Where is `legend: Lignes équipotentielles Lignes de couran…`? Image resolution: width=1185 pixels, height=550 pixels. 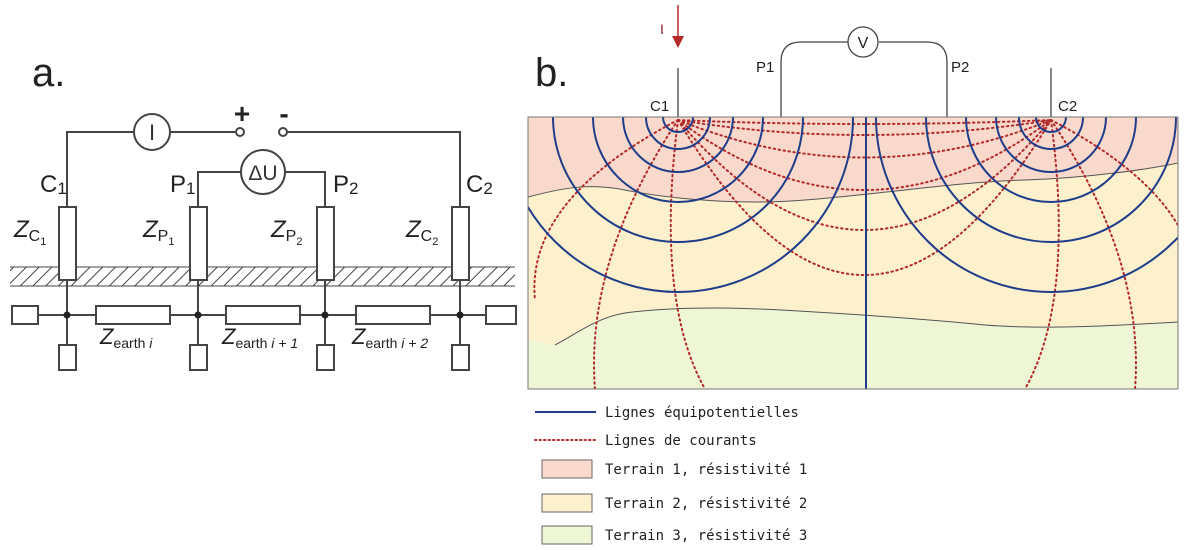
legend: Lignes équipotentielles Lignes de couran… is located at coordinates (740, 475).